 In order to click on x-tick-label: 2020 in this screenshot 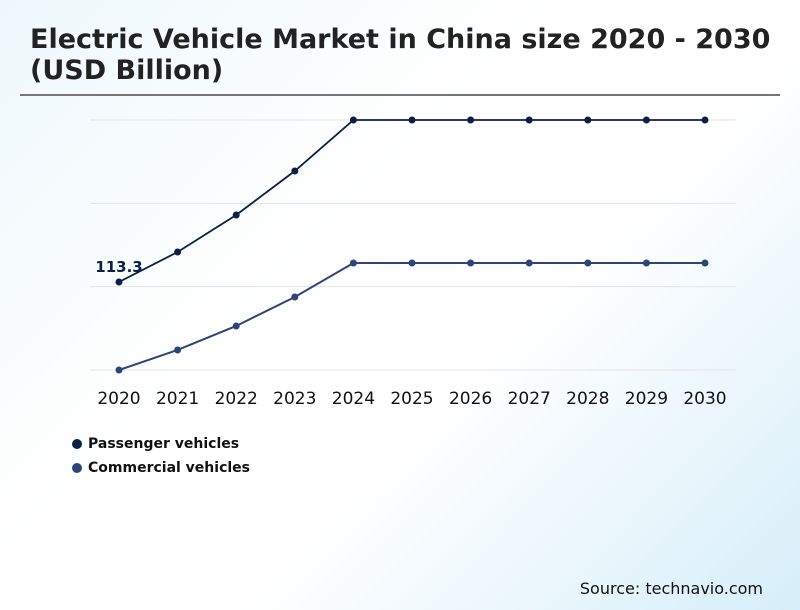, I will do `click(118, 399)`.